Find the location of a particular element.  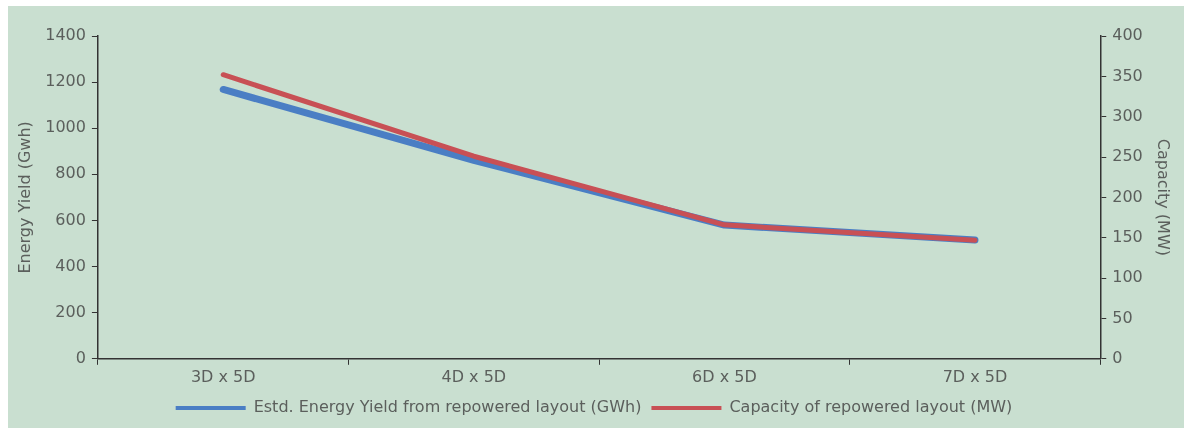

y2-tick-label: 200 is located at coordinates (1127, 196).